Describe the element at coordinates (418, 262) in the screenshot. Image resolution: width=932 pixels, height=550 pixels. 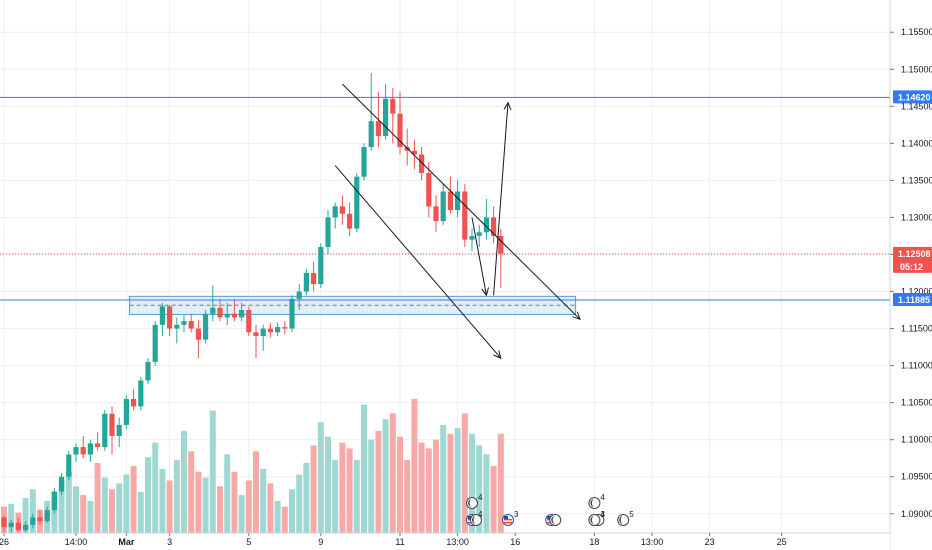
I see `channel-lower-line` at that location.